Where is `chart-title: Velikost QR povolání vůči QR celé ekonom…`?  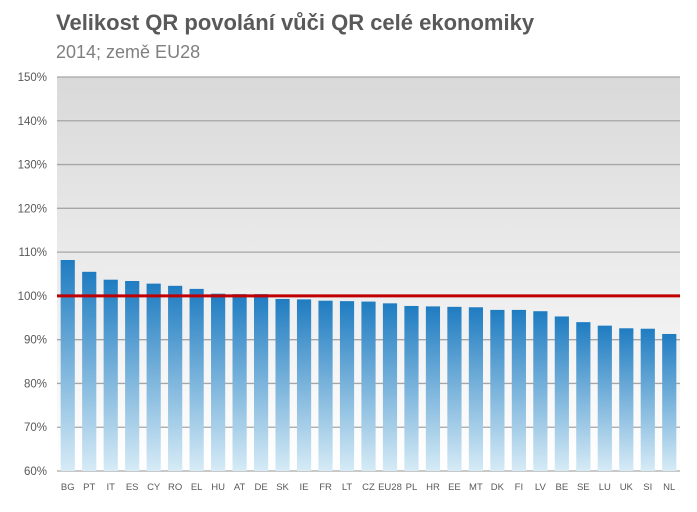
chart-title: Velikost QR povolání vůči QR celé ekonom… is located at coordinates (295, 22).